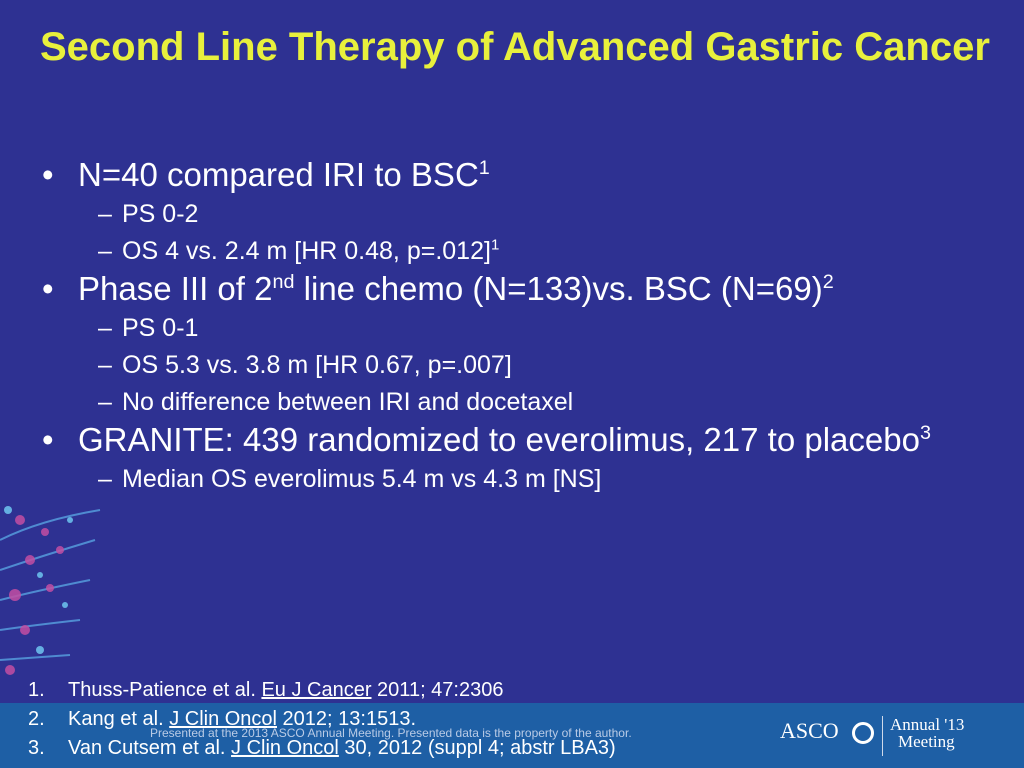 This screenshot has width=1024, height=768. Describe the element at coordinates (317, 365) in the screenshot. I see `sub-bullet-text: OS 5.3 vs. 3.8 m [HR 0.67, p=.007]` at that location.